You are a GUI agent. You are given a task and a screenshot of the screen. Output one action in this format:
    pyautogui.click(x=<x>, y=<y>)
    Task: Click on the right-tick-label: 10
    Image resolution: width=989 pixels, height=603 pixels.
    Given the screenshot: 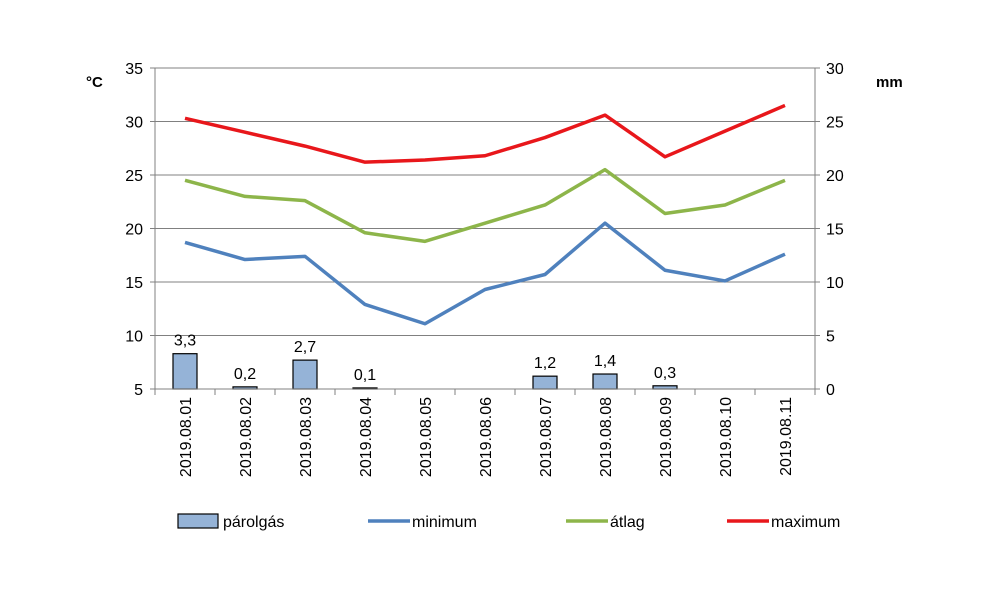 What is the action you would take?
    pyautogui.click(x=835, y=283)
    